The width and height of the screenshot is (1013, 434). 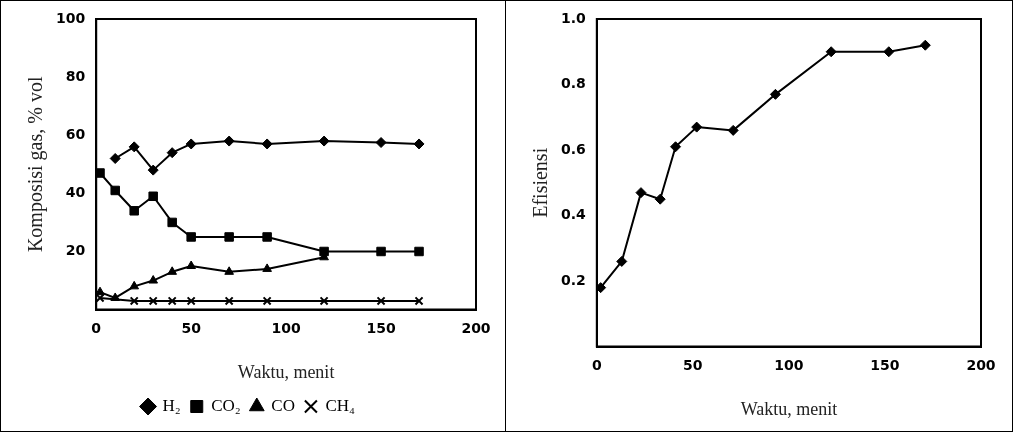 What do you see at coordinates (36, 164) in the screenshot?
I see `y-axis-title: Komposisi gas, % vol` at bounding box center [36, 164].